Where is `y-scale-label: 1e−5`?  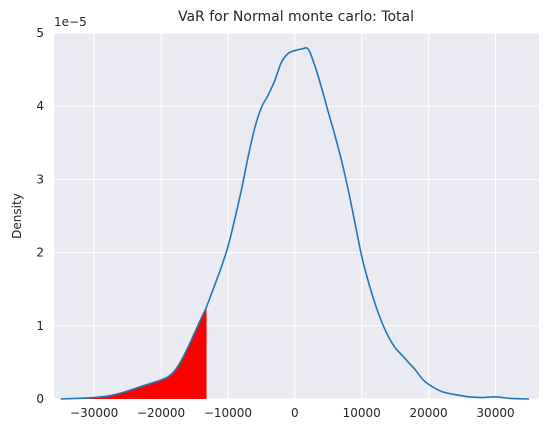 y-scale-label: 1e−5 is located at coordinates (70, 22).